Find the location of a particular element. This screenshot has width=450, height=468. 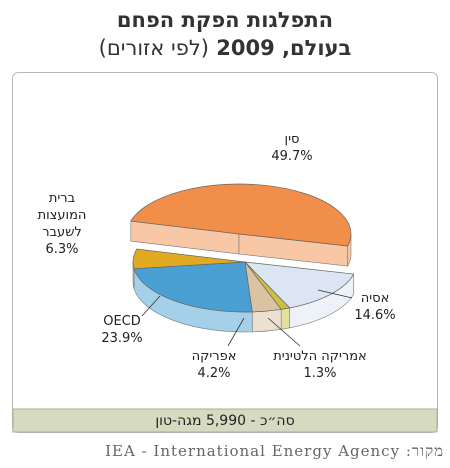

category-label: ברית המועצות לשעבר is located at coordinates (62, 215).